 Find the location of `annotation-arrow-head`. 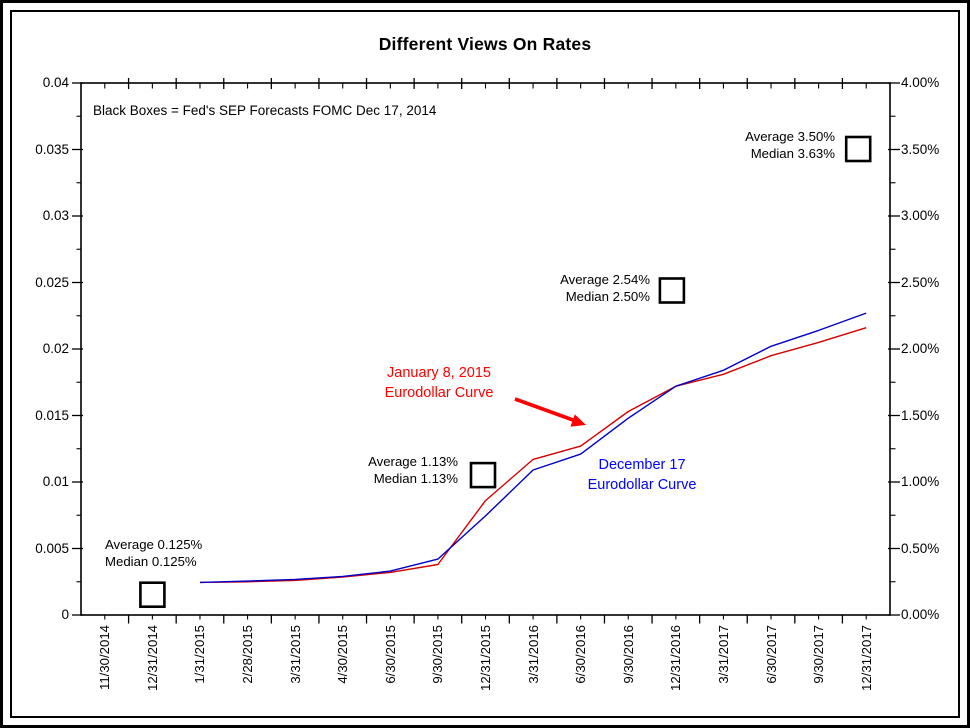

annotation-arrow-head is located at coordinates (578, 420).